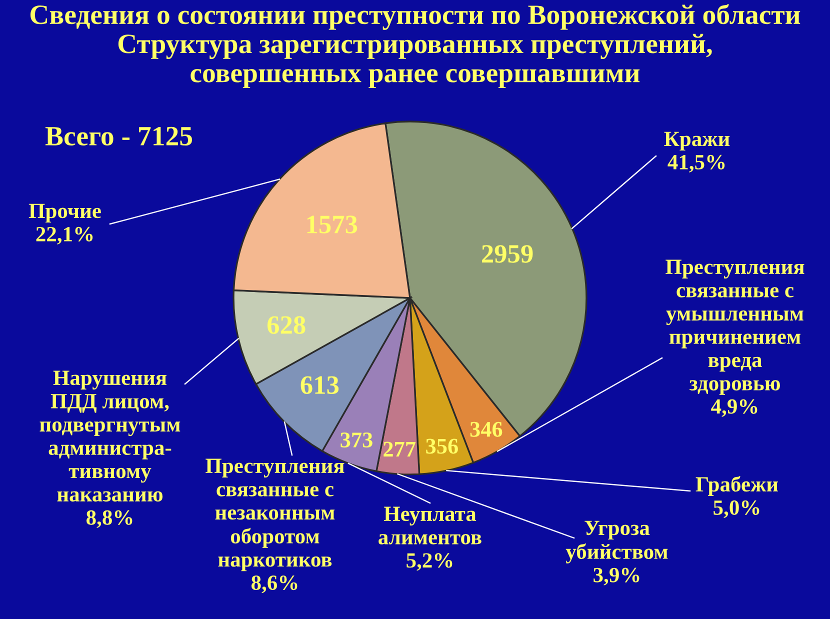  I want to click on data-label: 628, so click(286, 325).